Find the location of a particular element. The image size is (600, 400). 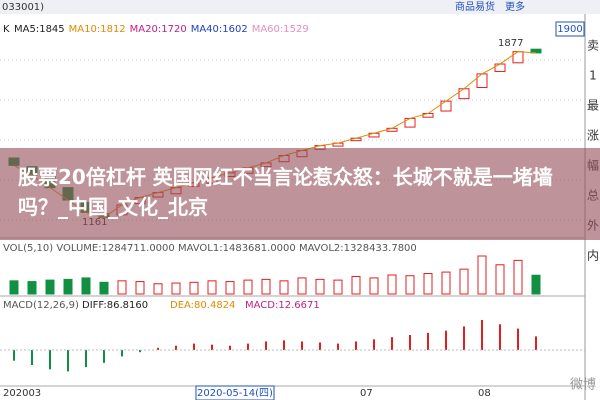

ma-label: MA20:1720 is located at coordinates (158, 29).